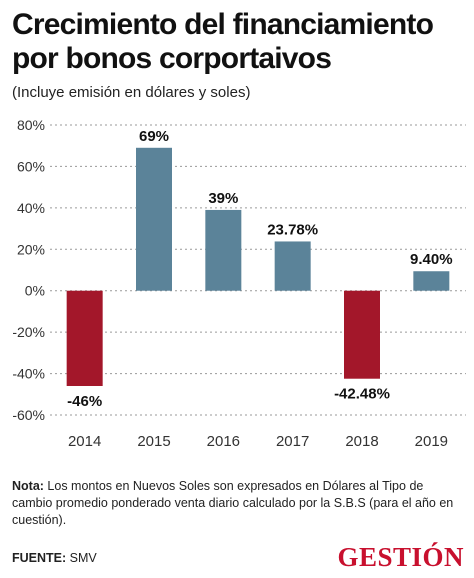 Image resolution: width=474 pixels, height=578 pixels. What do you see at coordinates (400, 557) in the screenshot?
I see `gestion-logo: GESTIÓN` at bounding box center [400, 557].